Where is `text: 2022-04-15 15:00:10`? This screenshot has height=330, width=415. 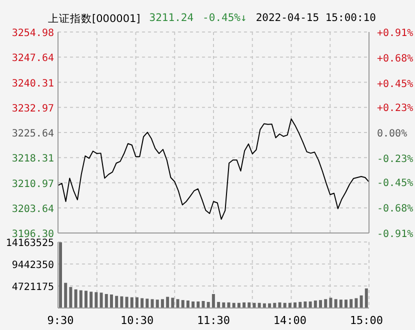
text: 2022-04-15 15:00:10 is located at coordinates (316, 19).